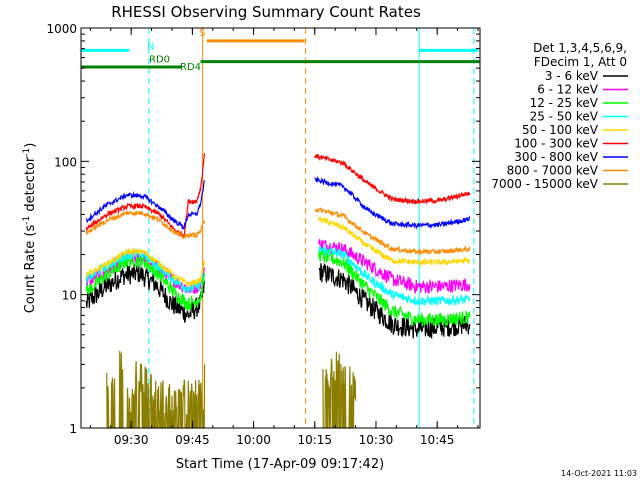 Image resolution: width=640 pixels, height=480 pixels. What do you see at coordinates (437, 440) in the screenshot?
I see `x-tick-label-5: 10:45` at bounding box center [437, 440].